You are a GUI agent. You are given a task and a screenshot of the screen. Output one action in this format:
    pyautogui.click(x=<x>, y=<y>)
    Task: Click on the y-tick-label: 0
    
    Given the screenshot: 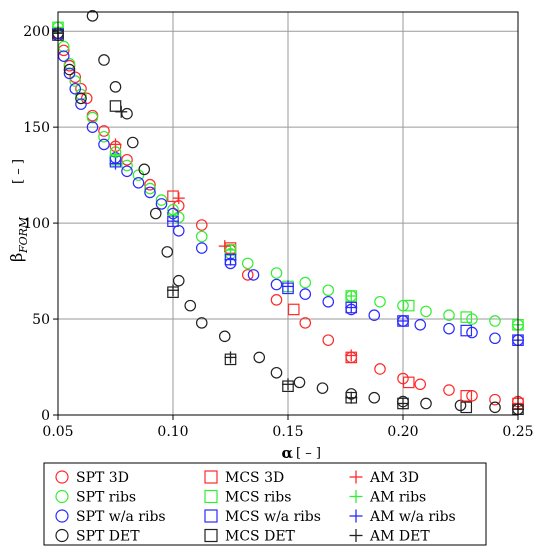 What is the action you would take?
    pyautogui.click(x=45, y=416)
    